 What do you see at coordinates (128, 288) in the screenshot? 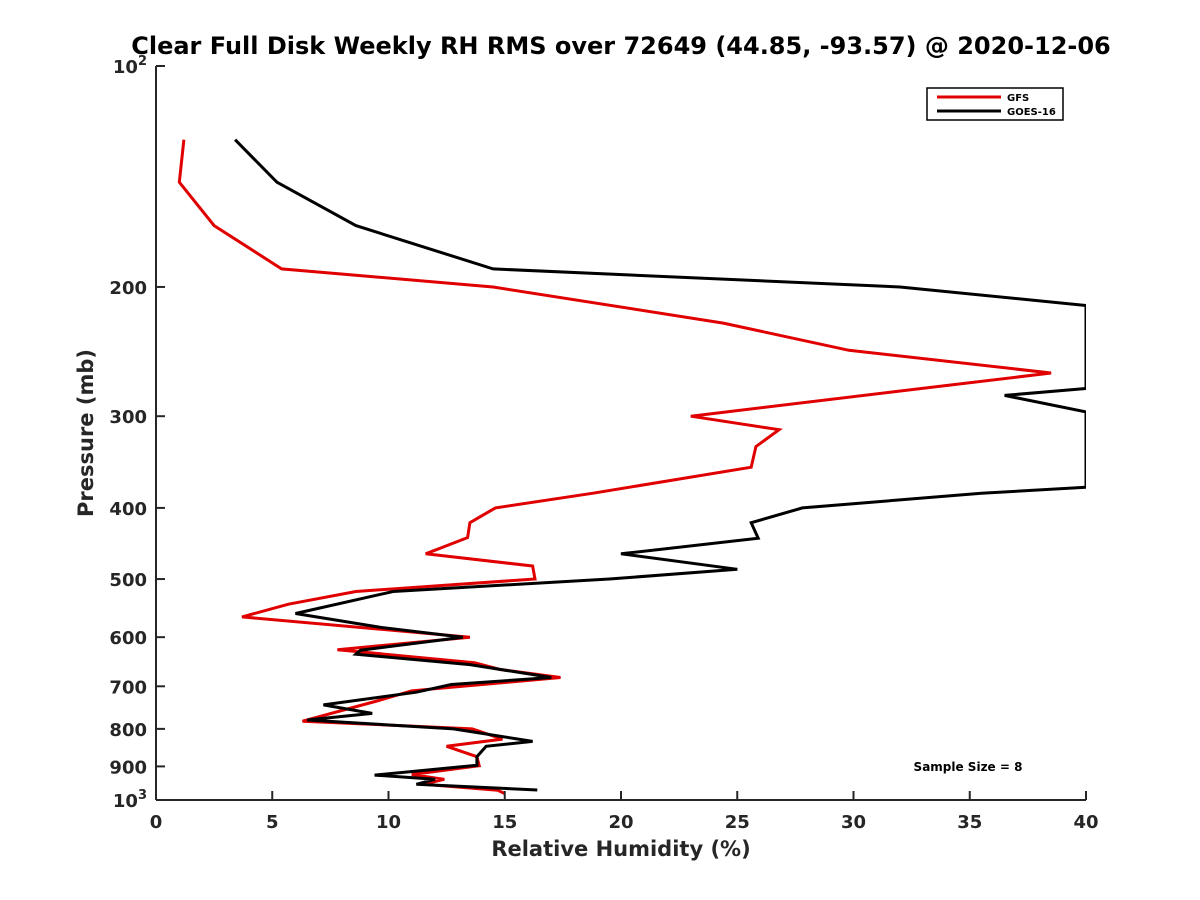
I see `y-tick-label: 200` at bounding box center [128, 288].